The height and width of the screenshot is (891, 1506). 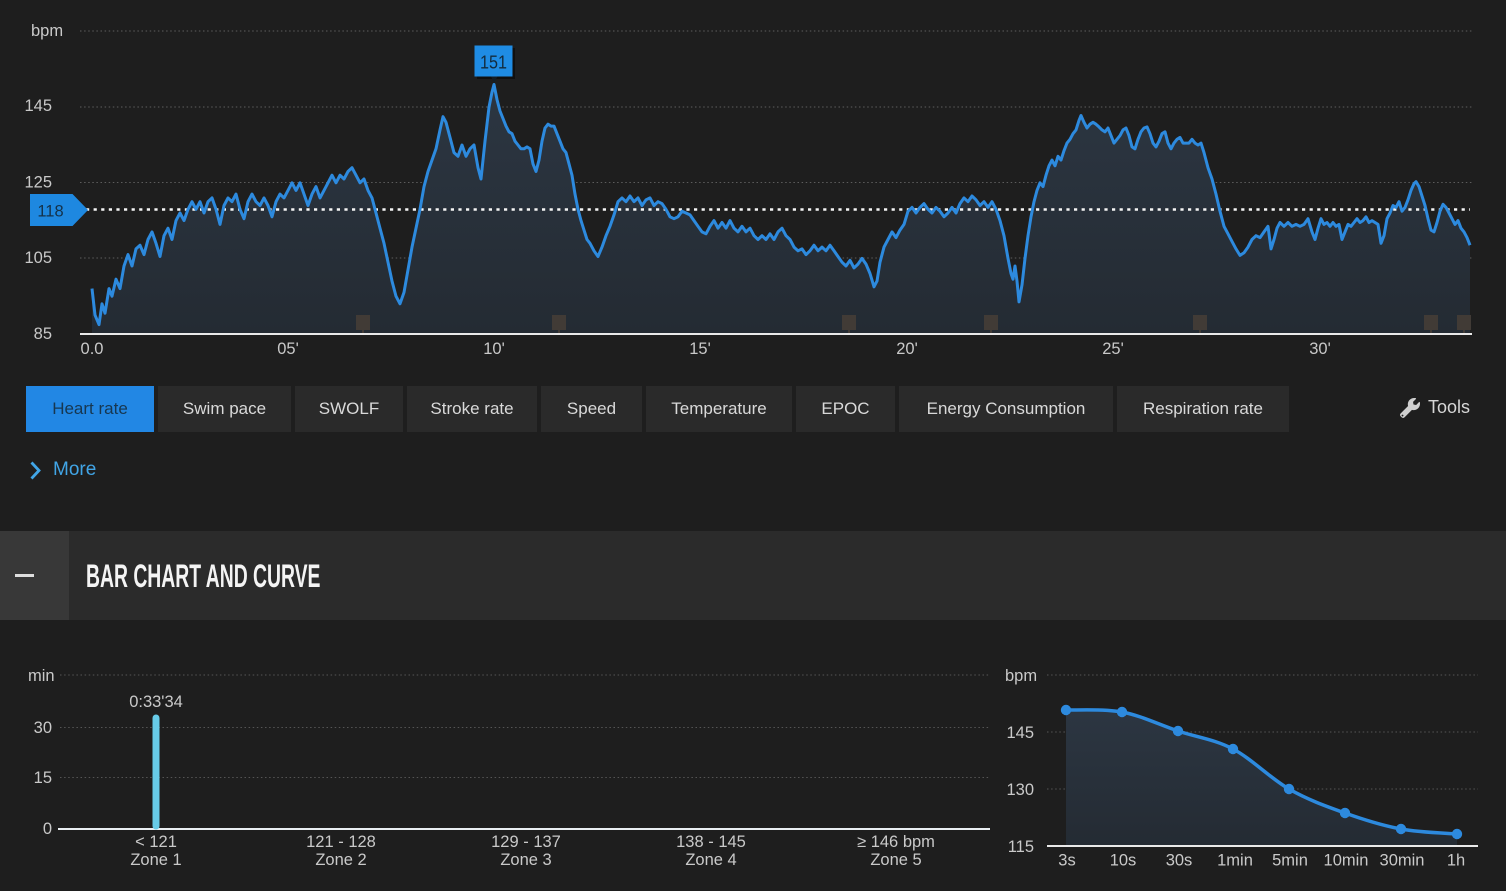 What do you see at coordinates (288, 349) in the screenshot?
I see `svg-text: 05'` at bounding box center [288, 349].